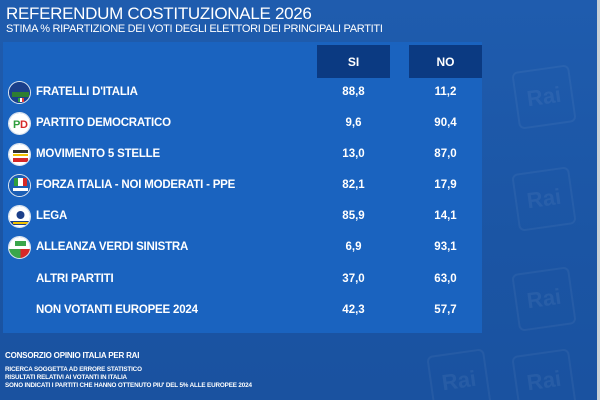 The height and width of the screenshot is (400, 600). Describe the element at coordinates (445, 216) in the screenshot. I see `no-value: 14,1` at that location.